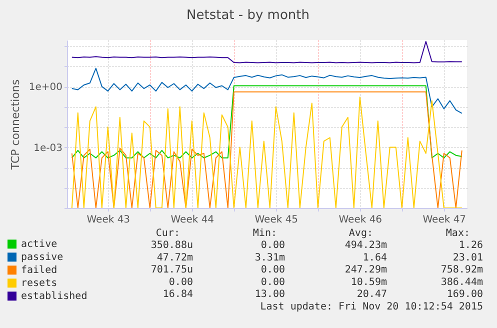  I want to click on y-axis-title: TCP connections, so click(15, 125).